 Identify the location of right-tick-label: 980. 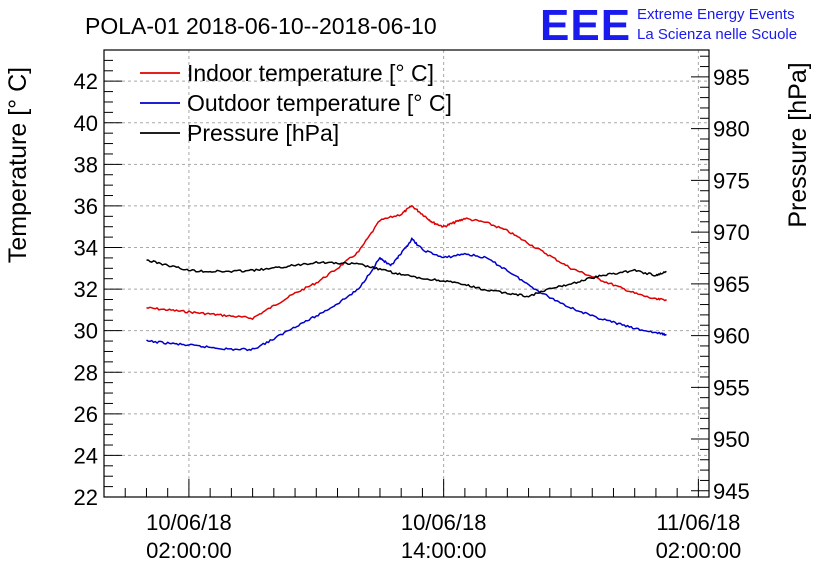
(731, 129).